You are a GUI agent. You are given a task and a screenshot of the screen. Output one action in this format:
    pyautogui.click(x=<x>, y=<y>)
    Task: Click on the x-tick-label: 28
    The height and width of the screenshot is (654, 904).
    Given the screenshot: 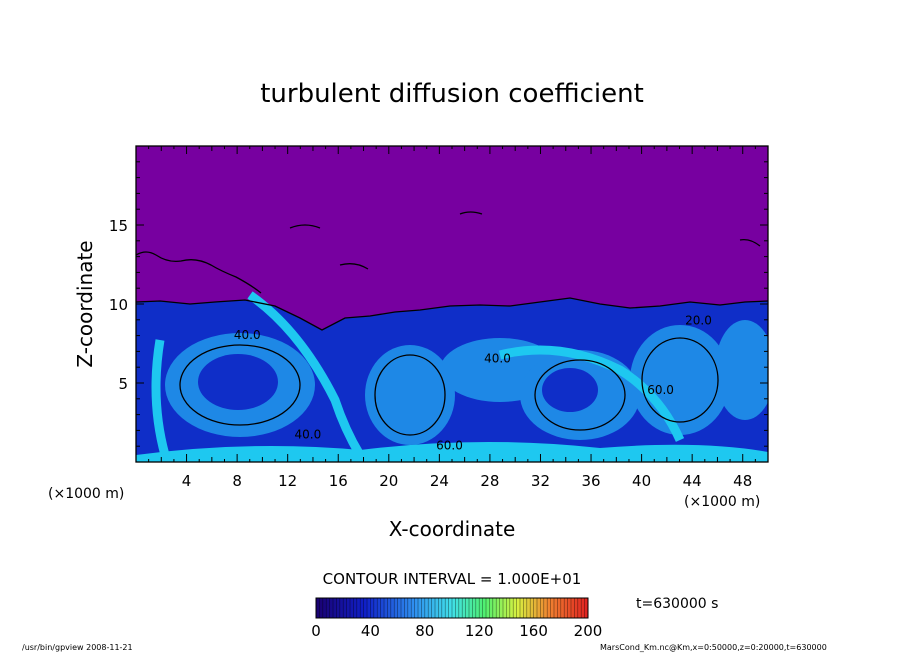 What is the action you would take?
    pyautogui.click(x=489, y=481)
    